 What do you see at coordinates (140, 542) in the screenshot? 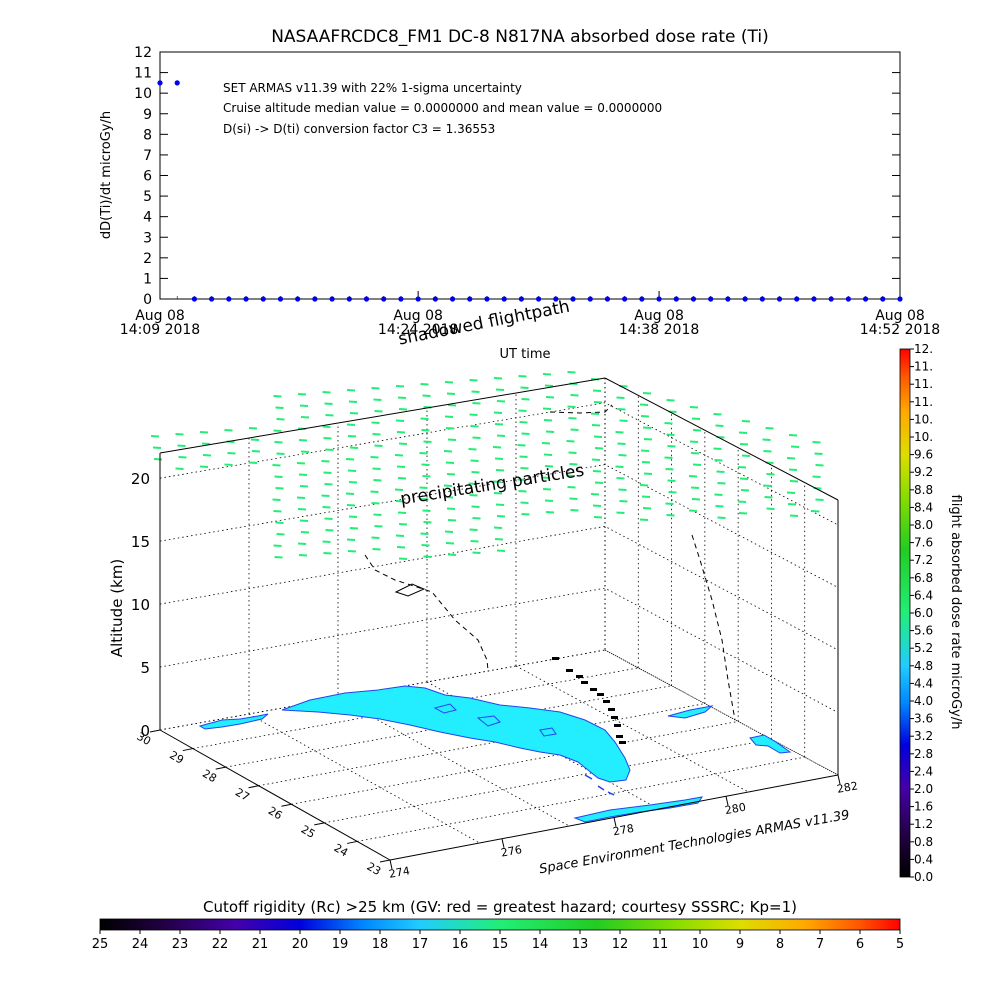
I see `altitude-tick-label: 15` at bounding box center [140, 542].